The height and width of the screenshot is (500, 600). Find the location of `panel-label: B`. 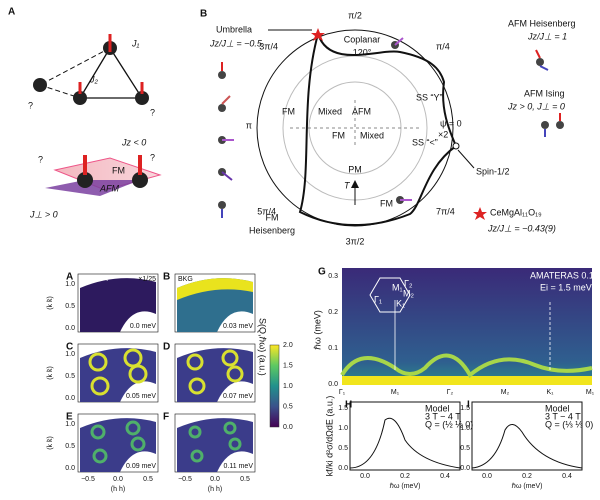

panel-label: B is located at coordinates (166, 277).